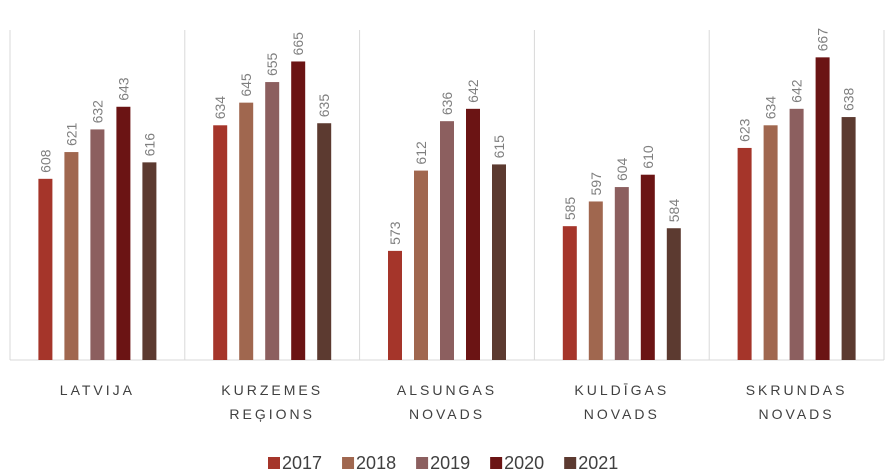 This screenshot has width=894, height=475. I want to click on x-tick-label: SKRUNDAS NOVADS, so click(796, 402).